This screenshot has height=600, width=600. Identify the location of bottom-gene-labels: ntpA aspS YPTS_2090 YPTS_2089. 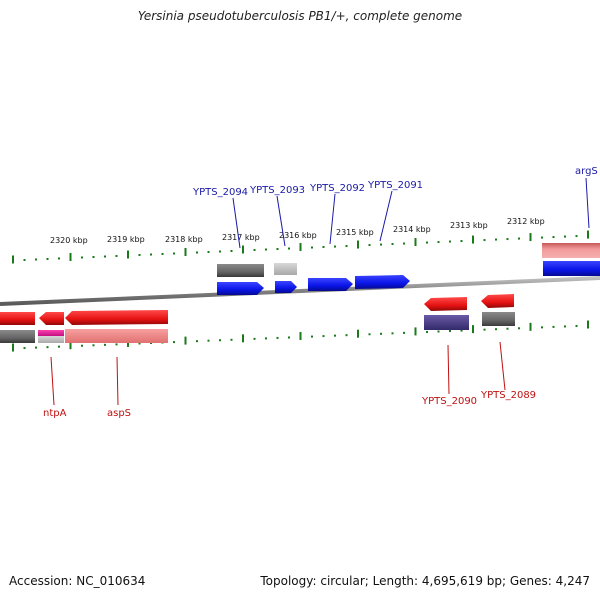
(289, 404).